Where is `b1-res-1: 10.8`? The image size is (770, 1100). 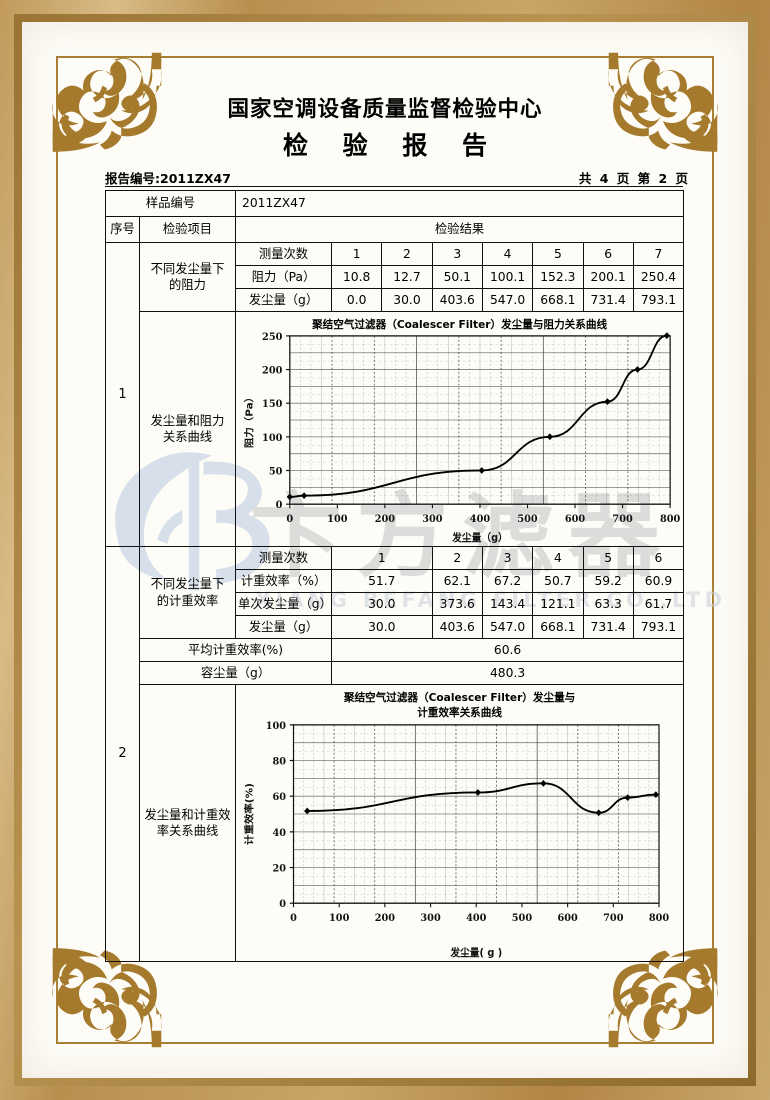
b1-res-1: 10.8 is located at coordinates (357, 277).